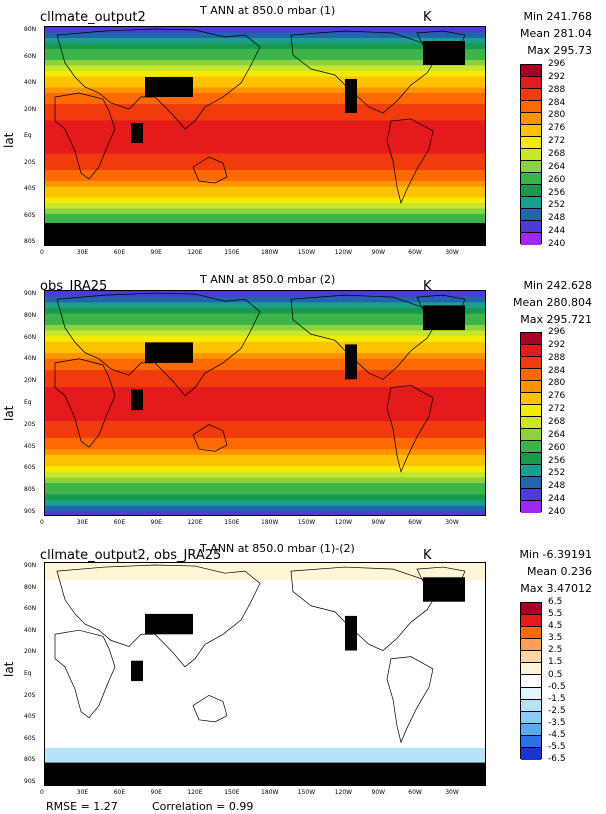 The image size is (606, 814). What do you see at coordinates (557, 759) in the screenshot?
I see `colorbar-level-label: -6.5` at bounding box center [557, 759].